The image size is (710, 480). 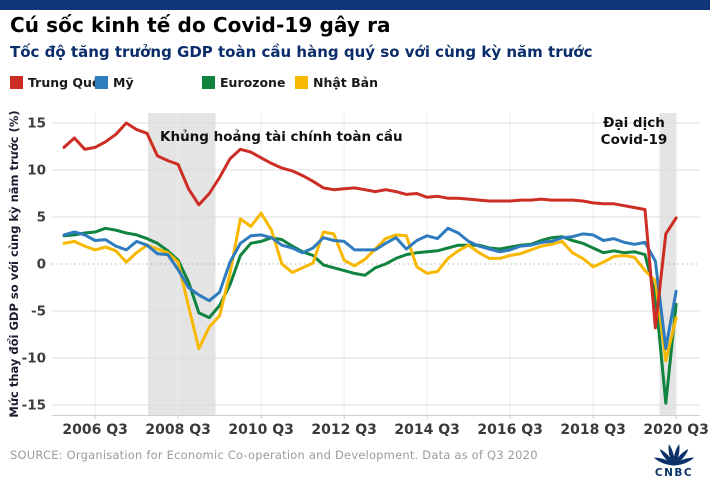 What do you see at coordinates (301, 82) in the screenshot?
I see `legend-swatch-nhat-ban` at bounding box center [301, 82].